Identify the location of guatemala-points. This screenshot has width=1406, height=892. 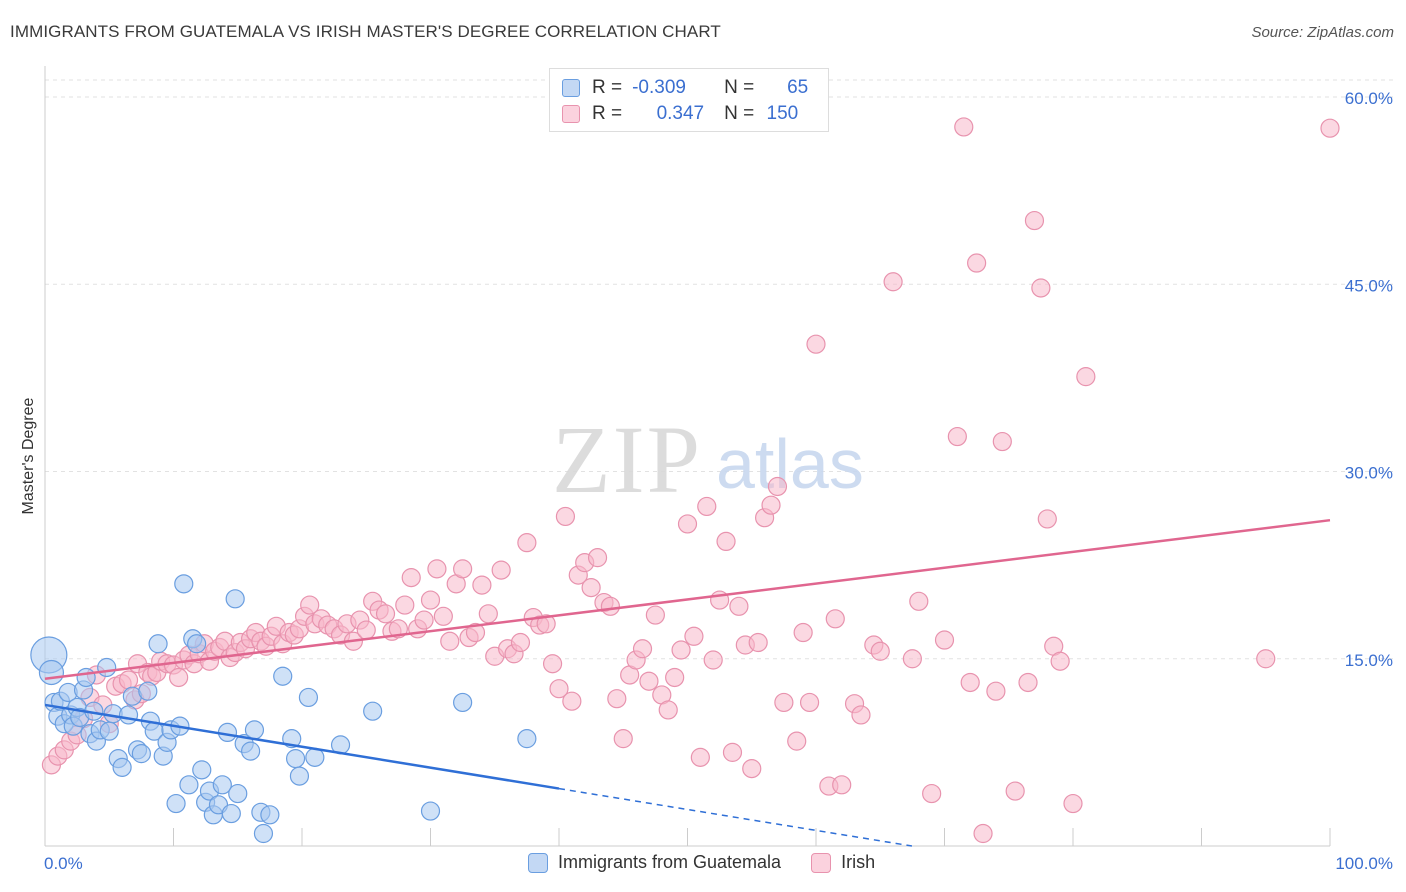
(283, 709).